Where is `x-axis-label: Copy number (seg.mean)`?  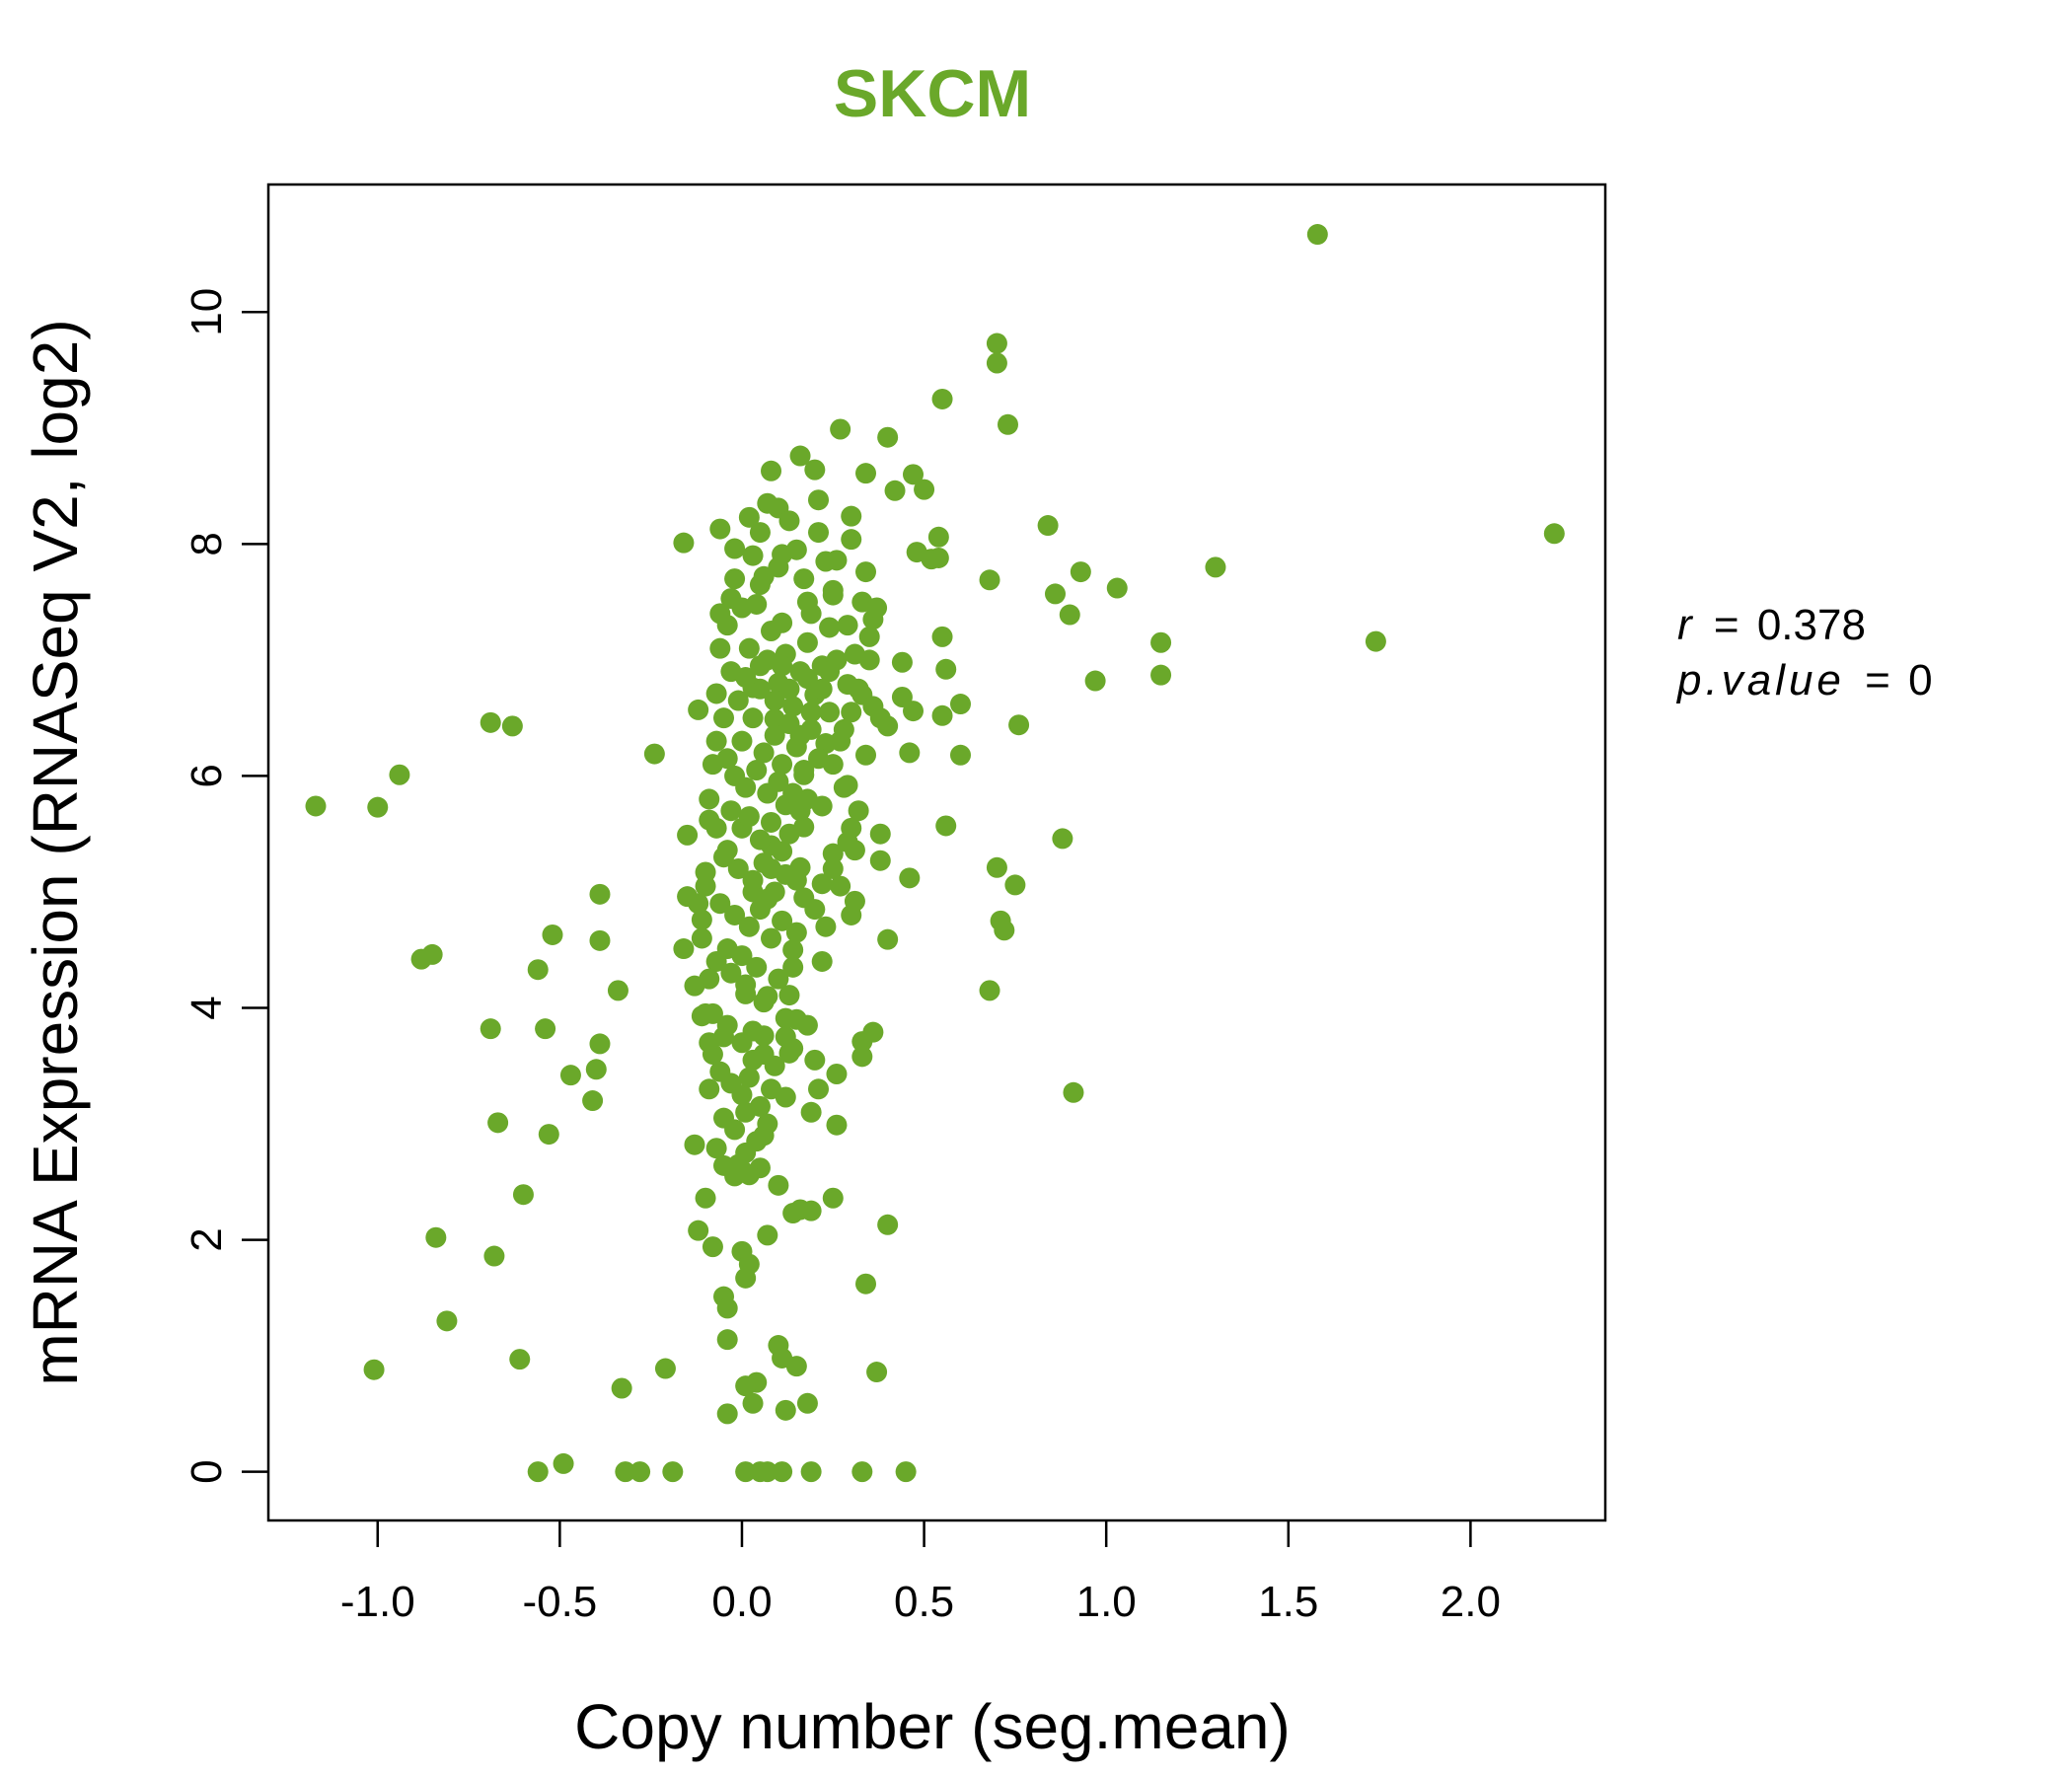
x-axis-label: Copy number (seg.mean) is located at coordinates (933, 1727).